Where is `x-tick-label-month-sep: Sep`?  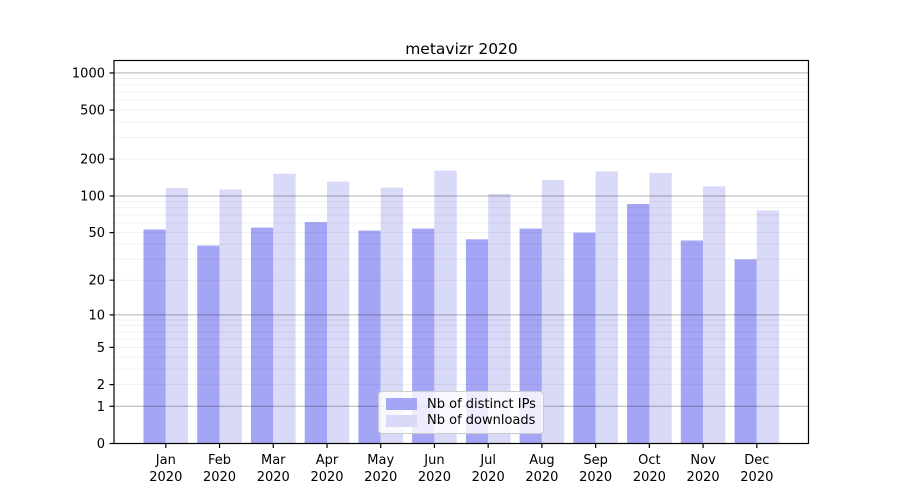 x-tick-label-month-sep: Sep is located at coordinates (595, 460).